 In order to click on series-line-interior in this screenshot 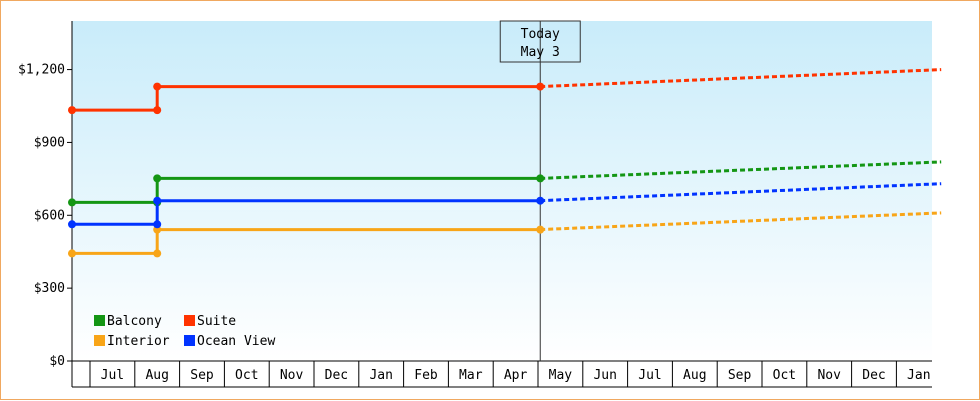, I will do `click(306, 241)`.